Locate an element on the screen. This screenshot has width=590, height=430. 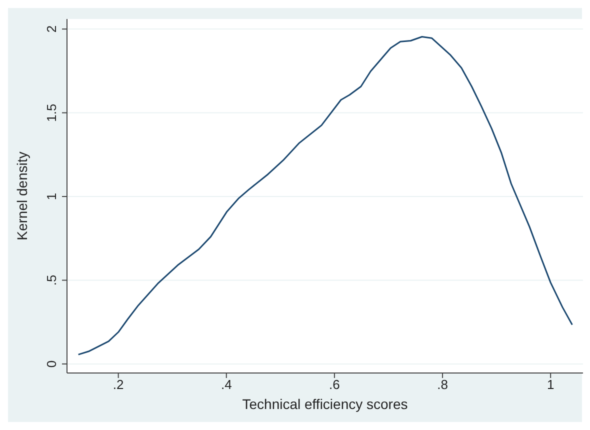
x-tick-label: .6 is located at coordinates (334, 384).